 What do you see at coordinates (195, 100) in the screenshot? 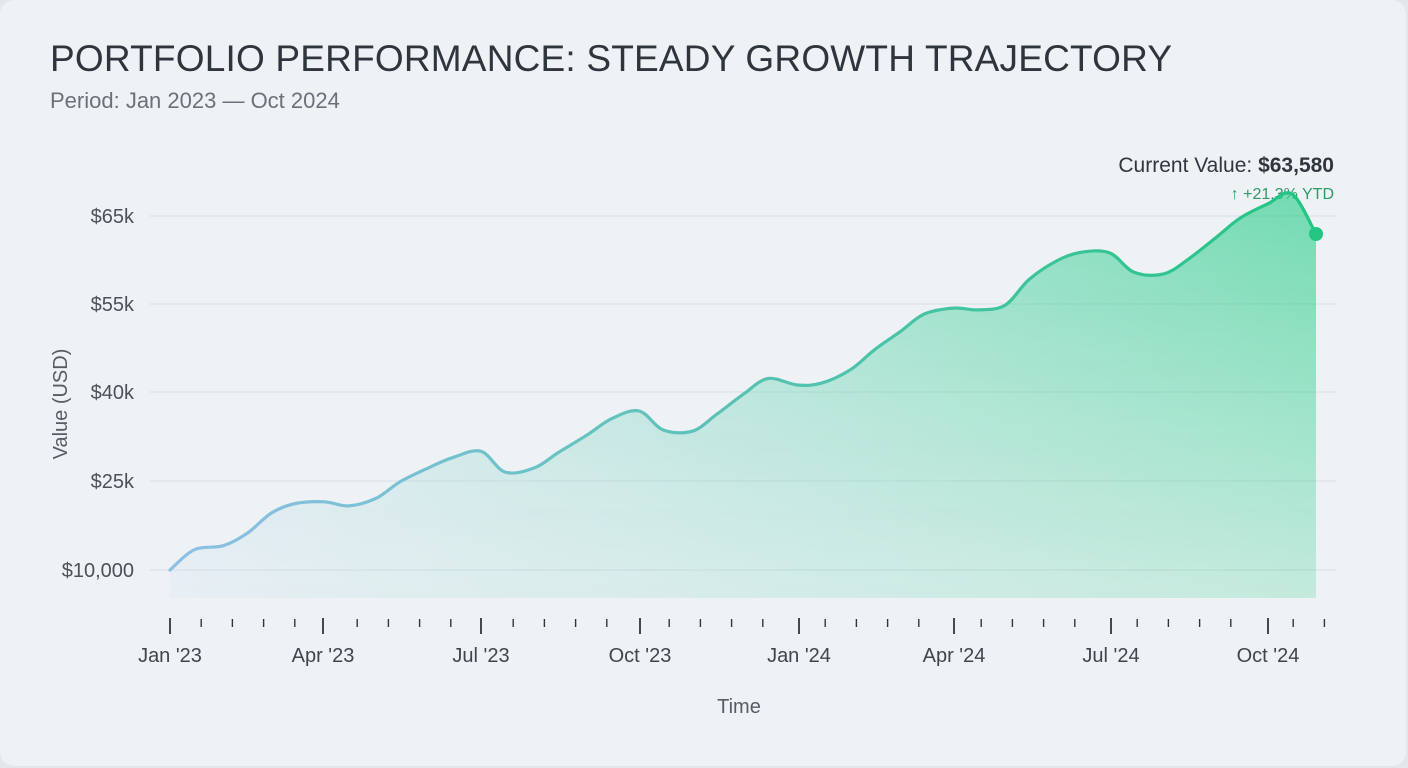
I see `chart-subtitle: Period: Jan 2023 — Oct 2024` at bounding box center [195, 100].